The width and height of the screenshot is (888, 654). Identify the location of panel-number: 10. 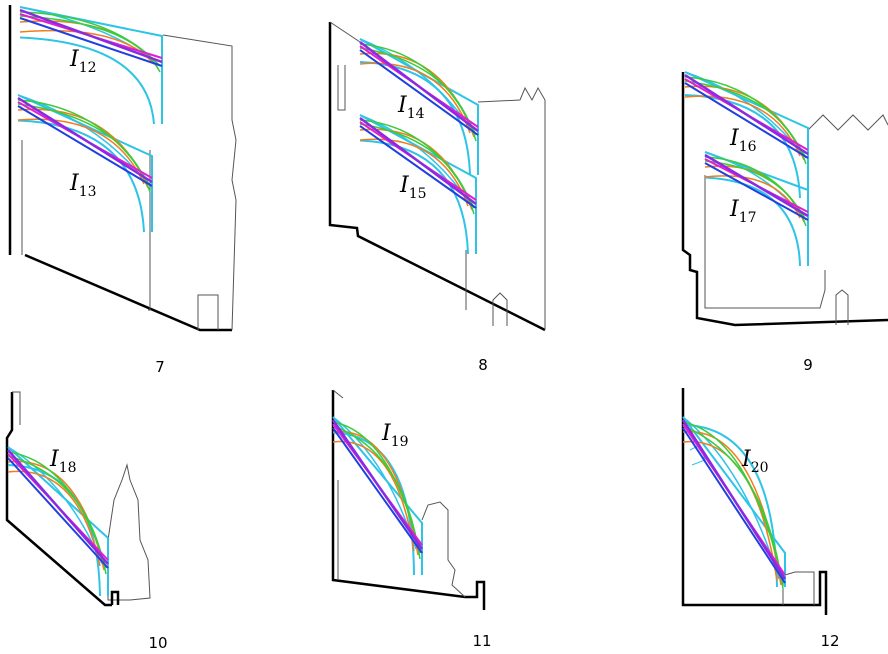
(157, 643).